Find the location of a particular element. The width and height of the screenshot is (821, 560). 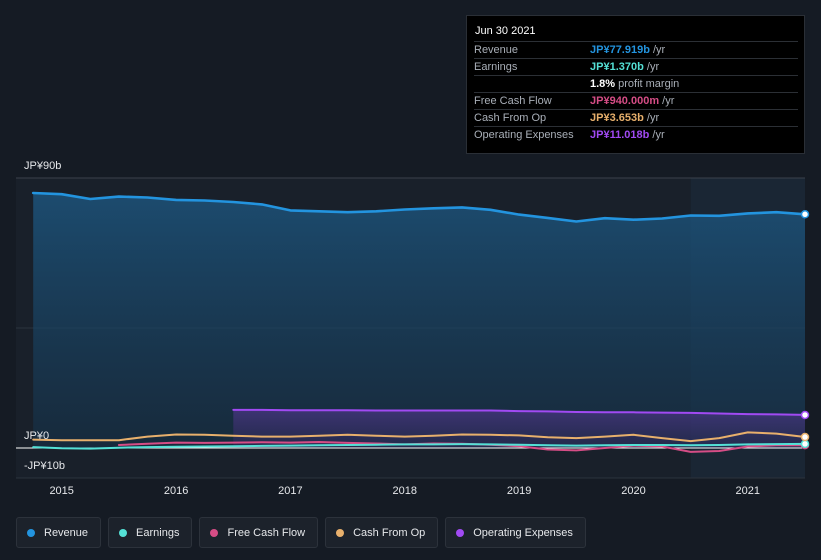

legend-item-free-cash-flow: Free Cash Flow is located at coordinates (259, 532).